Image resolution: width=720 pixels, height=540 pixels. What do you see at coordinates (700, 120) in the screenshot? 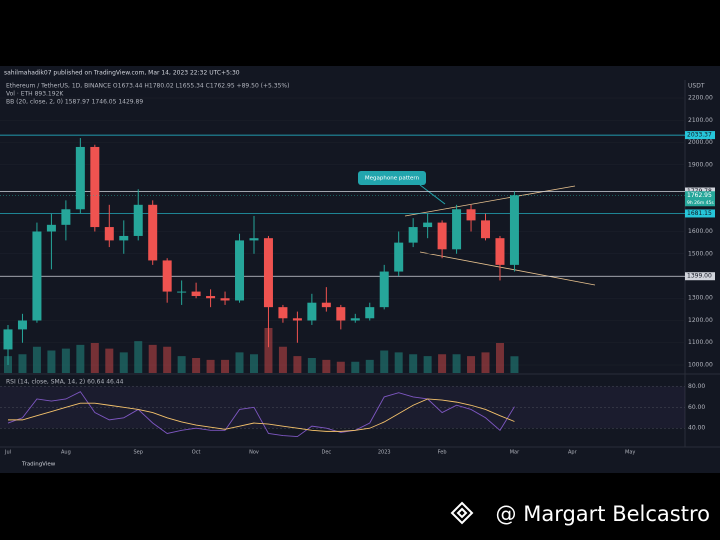
I see `y-tick-label: 2100.00` at bounding box center [700, 120].